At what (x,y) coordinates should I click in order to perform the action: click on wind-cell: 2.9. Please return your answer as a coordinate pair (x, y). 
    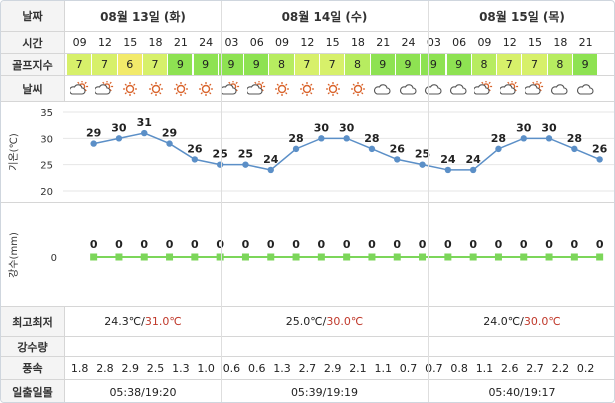
    Looking at the image, I should click on (332, 368).